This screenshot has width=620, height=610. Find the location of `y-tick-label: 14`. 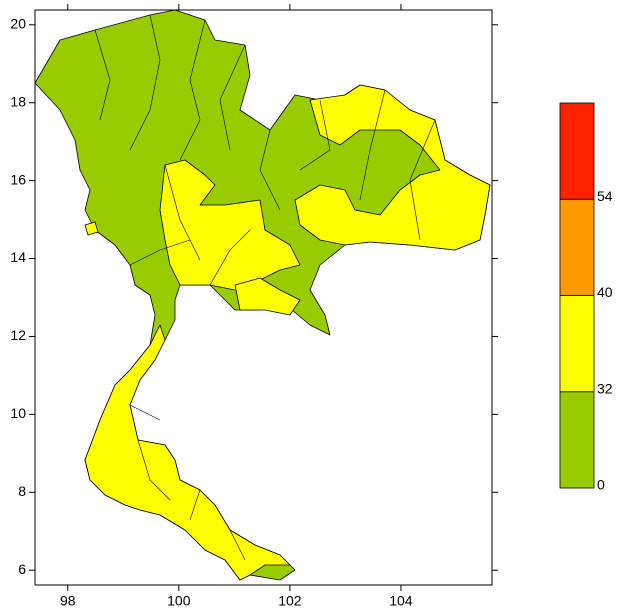

y-tick-label: 14 is located at coordinates (18, 257).